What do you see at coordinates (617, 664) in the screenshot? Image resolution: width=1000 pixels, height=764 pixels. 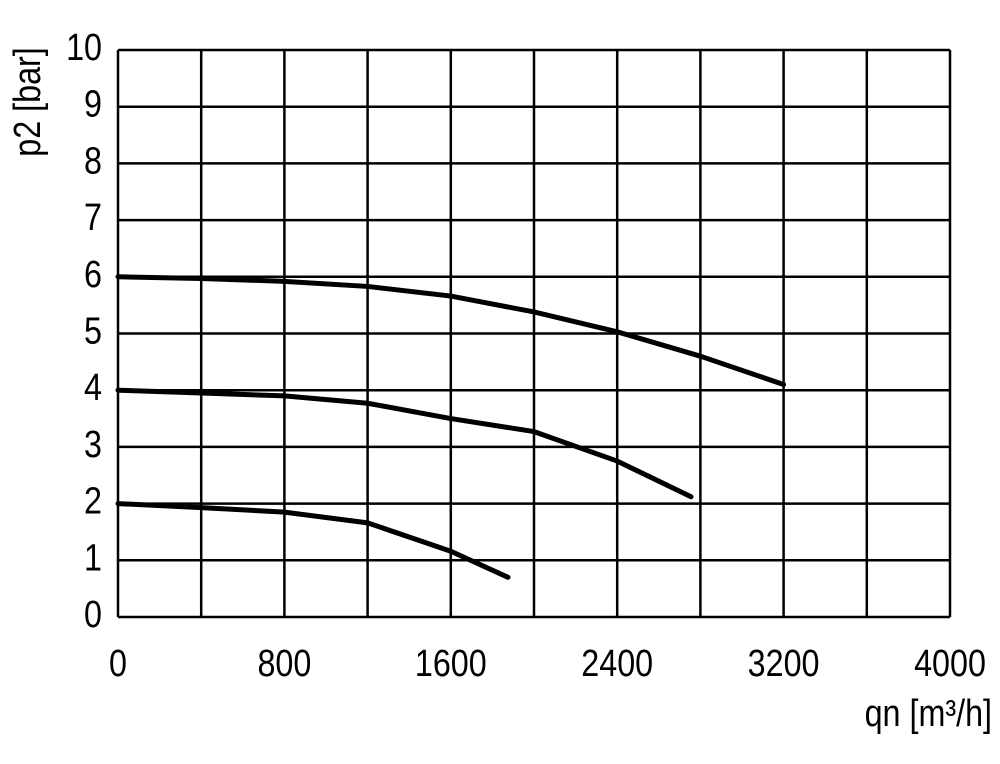 I see `x-tick-label: 2400` at bounding box center [617, 664].